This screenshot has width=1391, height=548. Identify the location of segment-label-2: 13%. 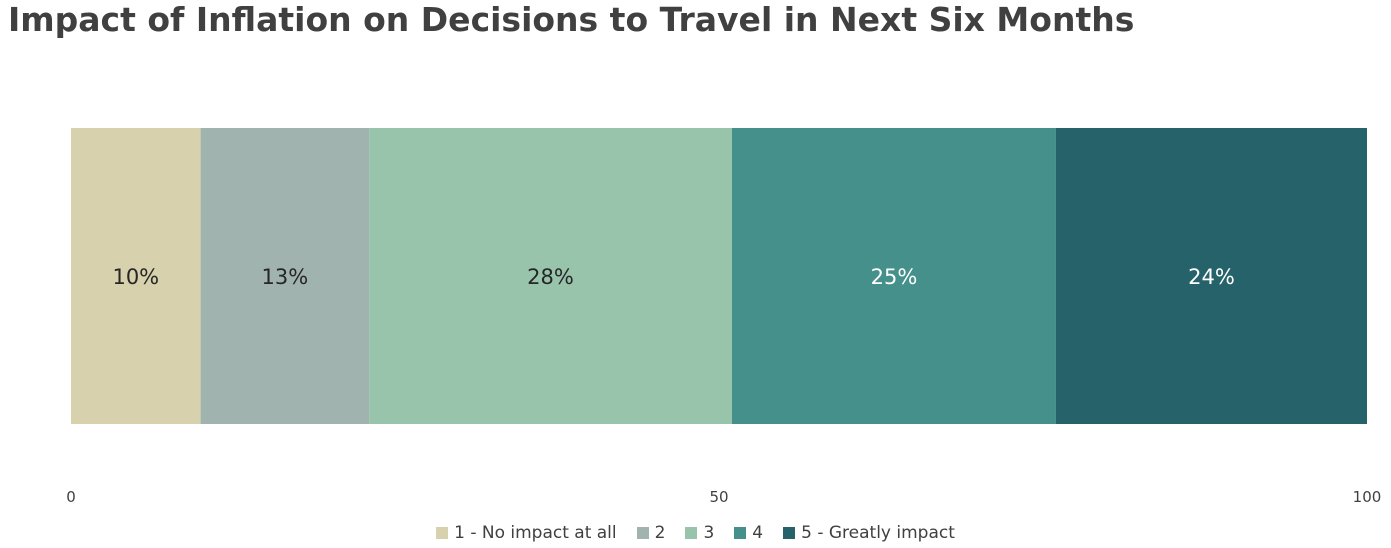
(284, 277).